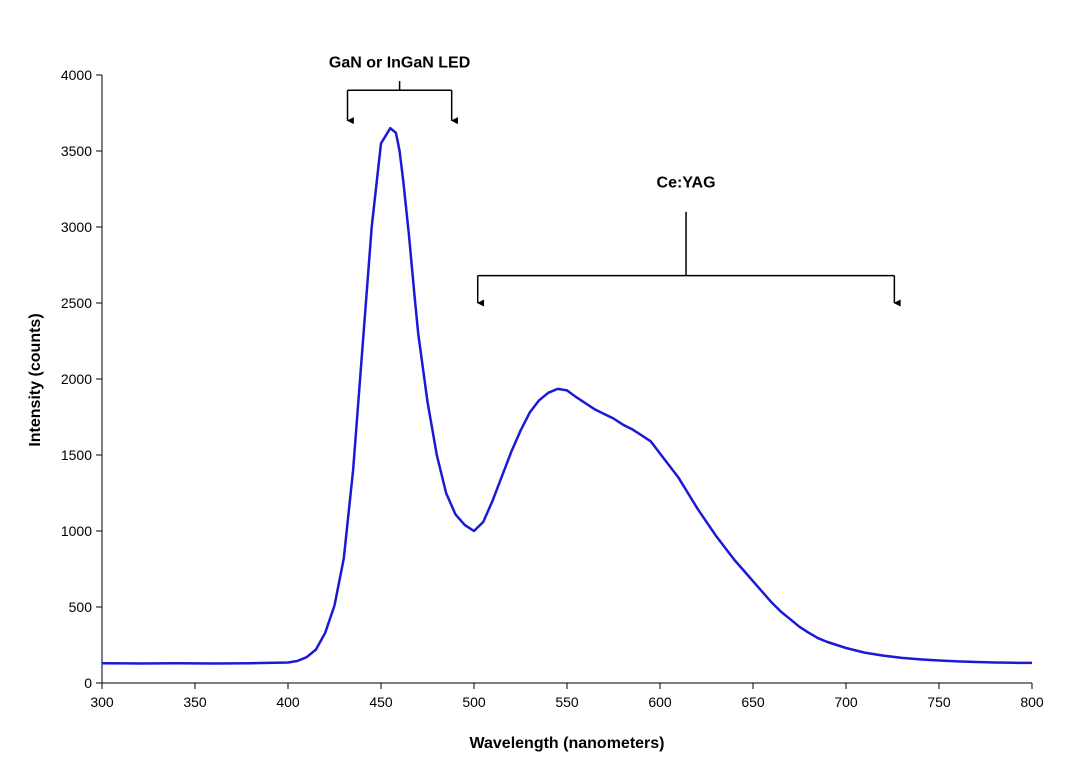  Describe the element at coordinates (399, 89) in the screenshot. I see `annotation-bracket: GaN or InGaN LED` at that location.